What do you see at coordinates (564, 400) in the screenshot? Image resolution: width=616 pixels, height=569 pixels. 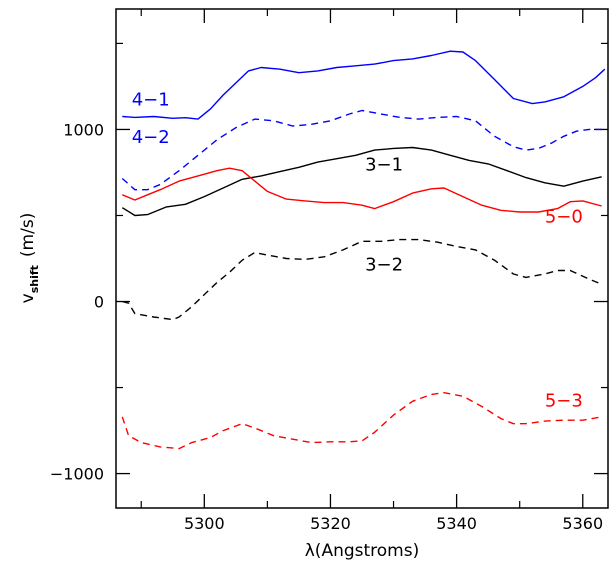 I see `series-label-5-3: 5−3` at bounding box center [564, 400].